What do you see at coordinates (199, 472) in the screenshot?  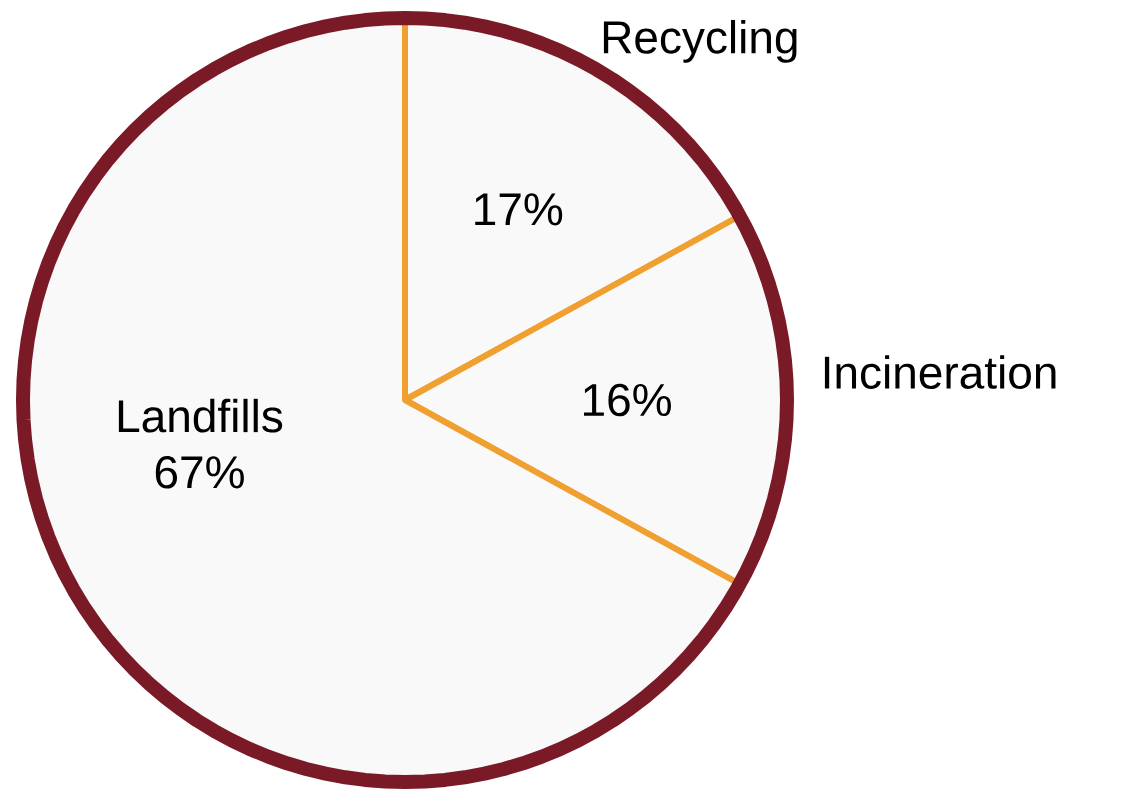 I see `data-label: 67%` at bounding box center [199, 472].